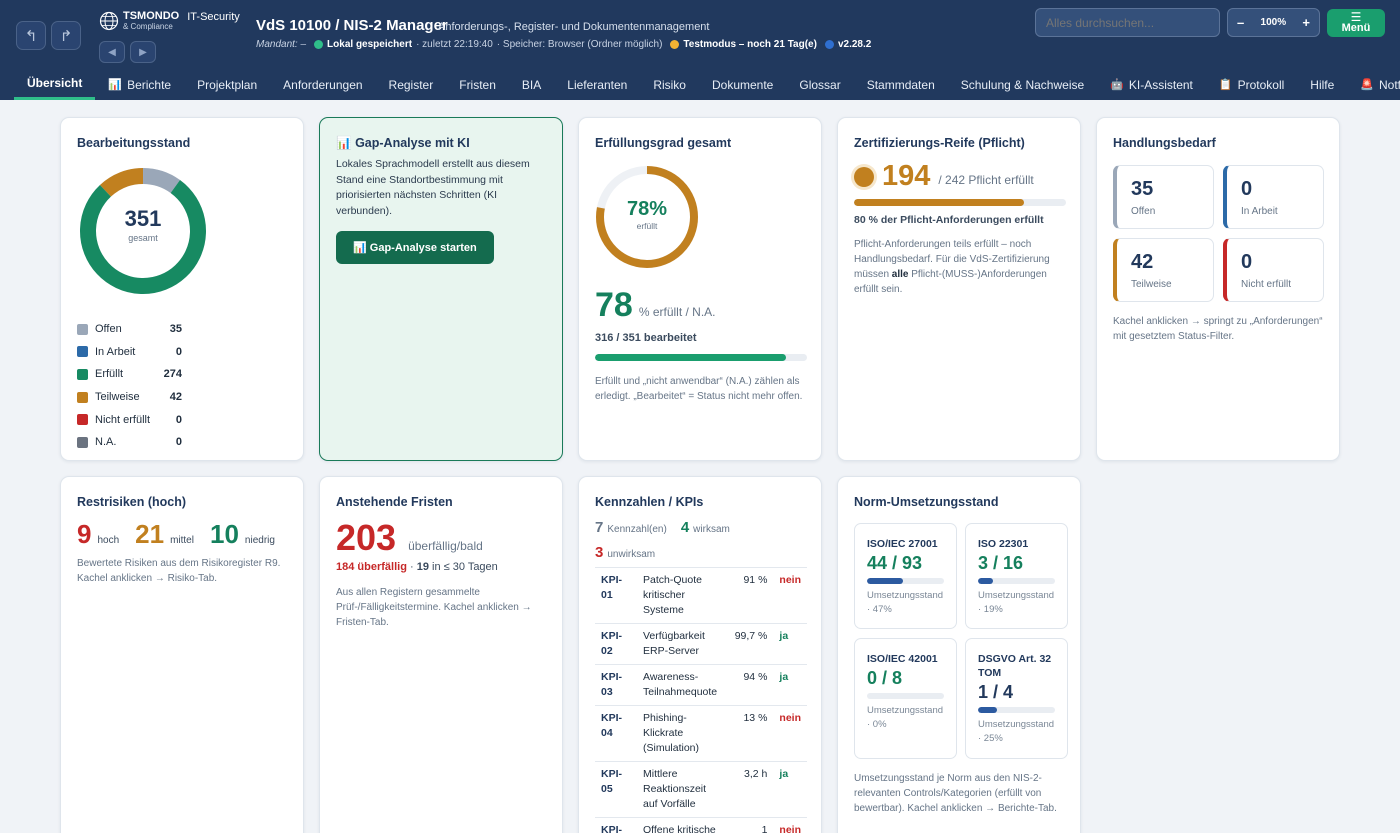 The width and height of the screenshot is (1400, 833). I want to click on version-dot-icon, so click(829, 44).